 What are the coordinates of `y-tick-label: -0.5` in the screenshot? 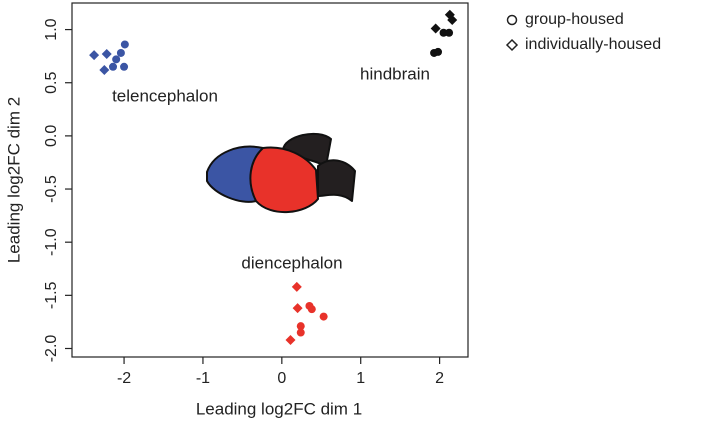 It's located at (51, 189).